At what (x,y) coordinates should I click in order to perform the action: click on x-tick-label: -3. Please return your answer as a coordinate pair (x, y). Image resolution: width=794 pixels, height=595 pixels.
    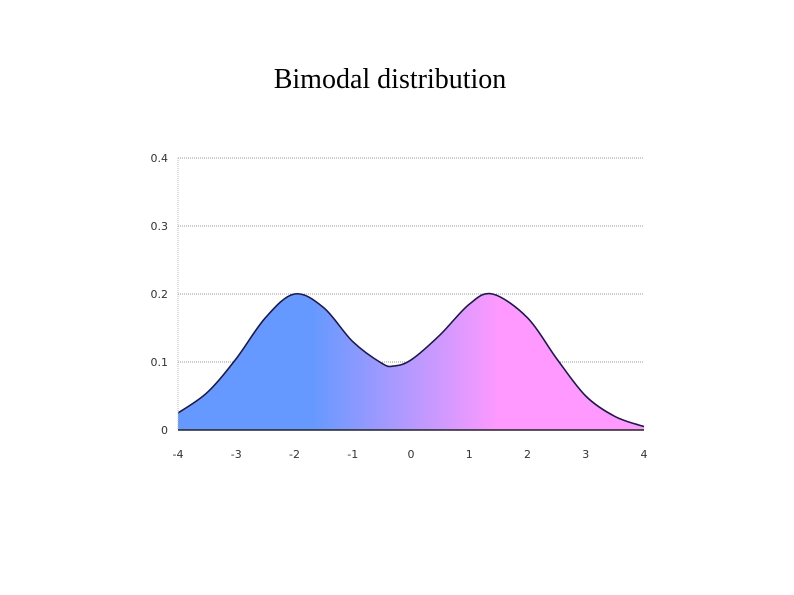
    Looking at the image, I should click on (236, 454).